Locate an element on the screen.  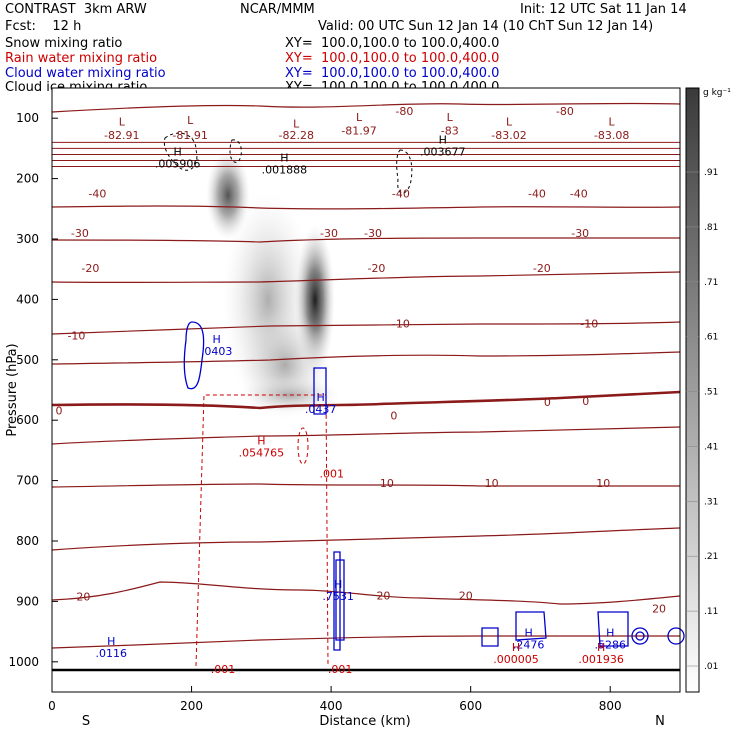
temperature-label: -83.08 is located at coordinates (611, 135).